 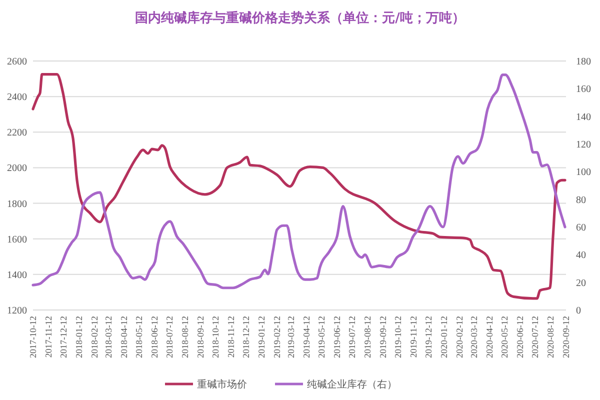 I want to click on x-tick-label: 2018-08-12, so click(x=185, y=337).